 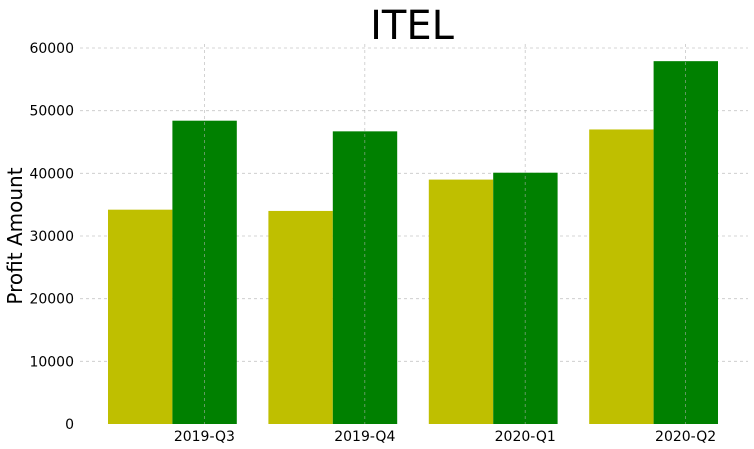 I want to click on x-tick-label: 2020-Q1, so click(x=525, y=437).